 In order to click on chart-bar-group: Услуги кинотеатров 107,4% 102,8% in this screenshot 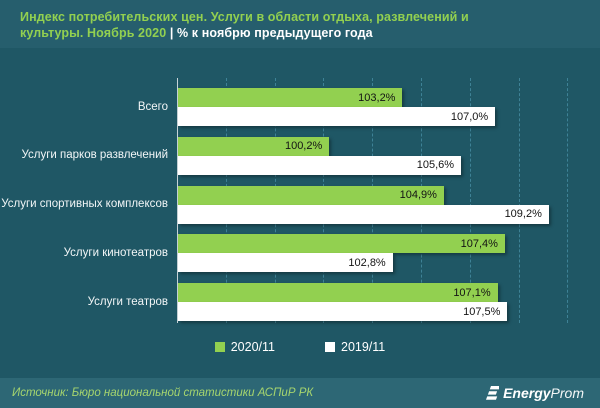, I will do `click(300, 253)`.